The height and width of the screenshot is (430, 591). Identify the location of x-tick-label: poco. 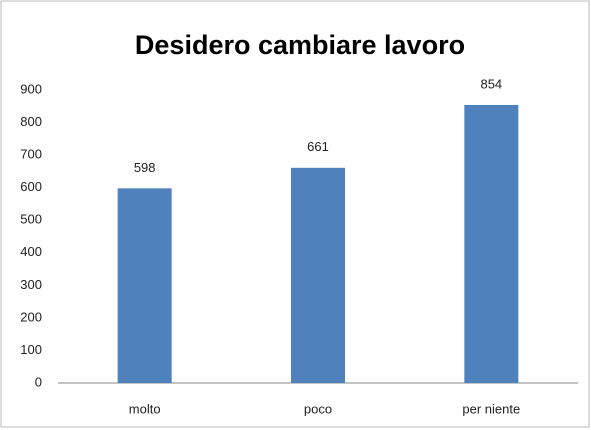
(318, 408).